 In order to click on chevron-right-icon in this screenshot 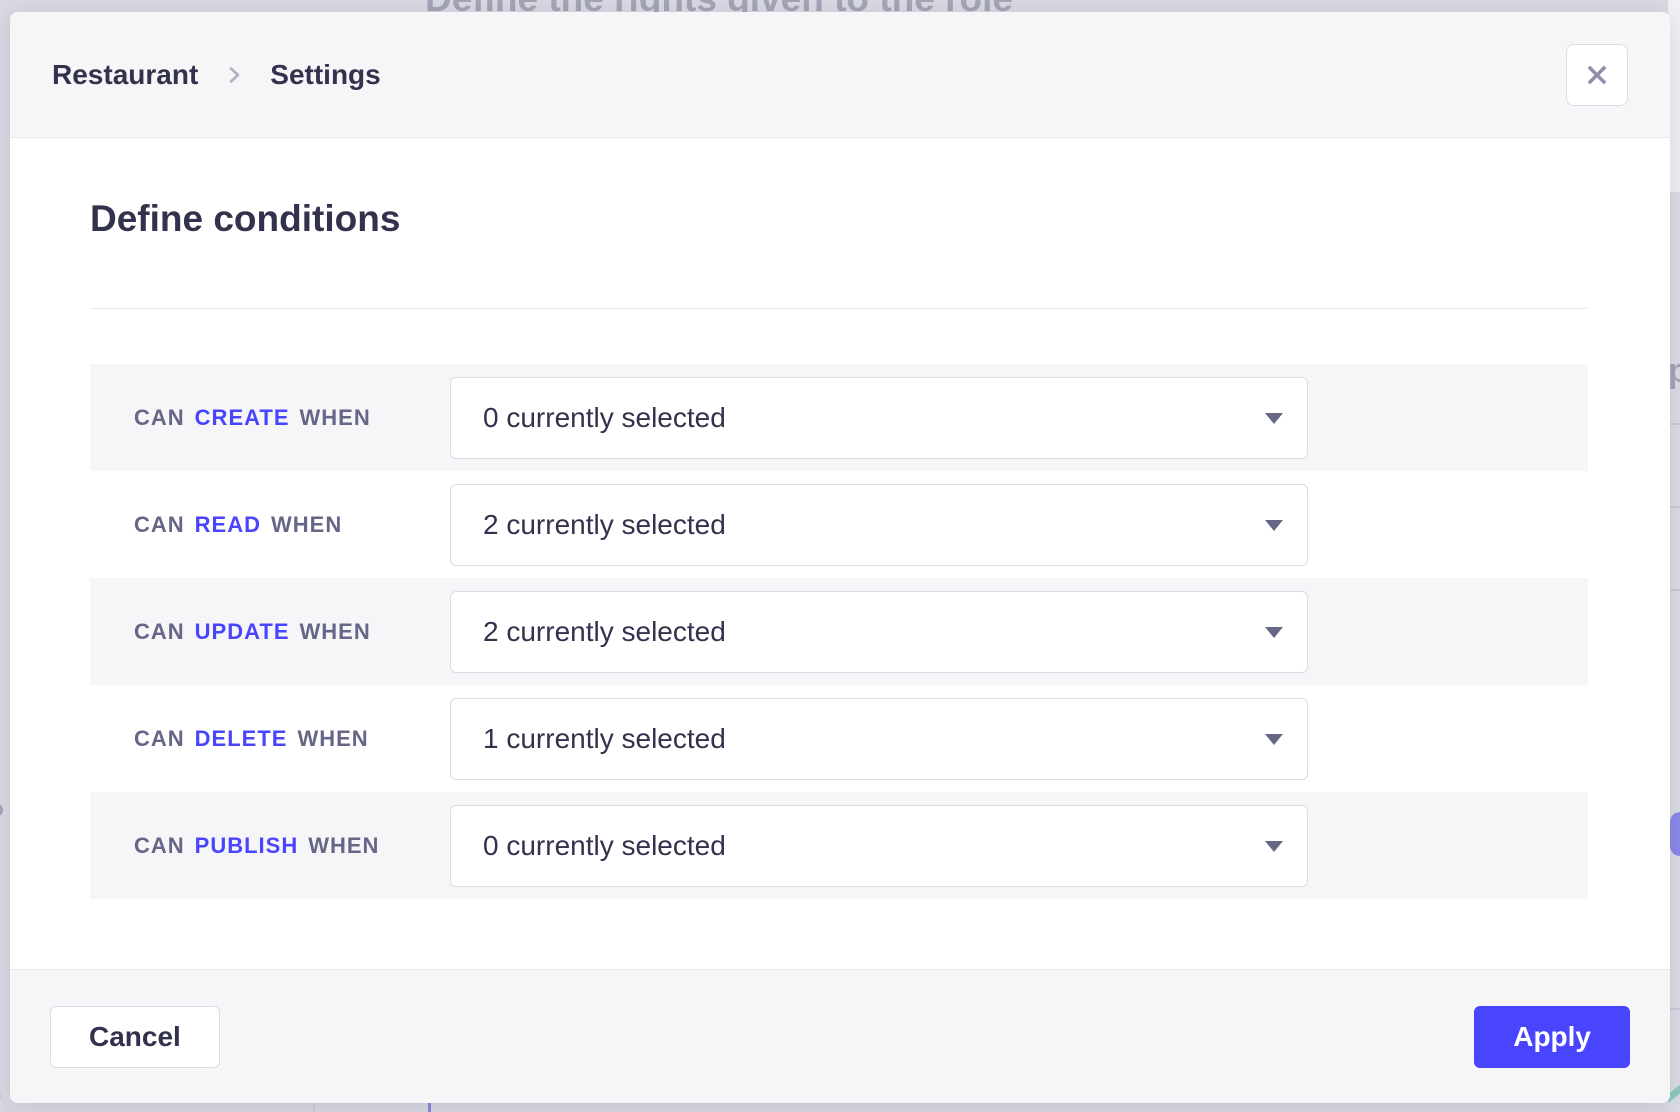, I will do `click(234, 75)`.